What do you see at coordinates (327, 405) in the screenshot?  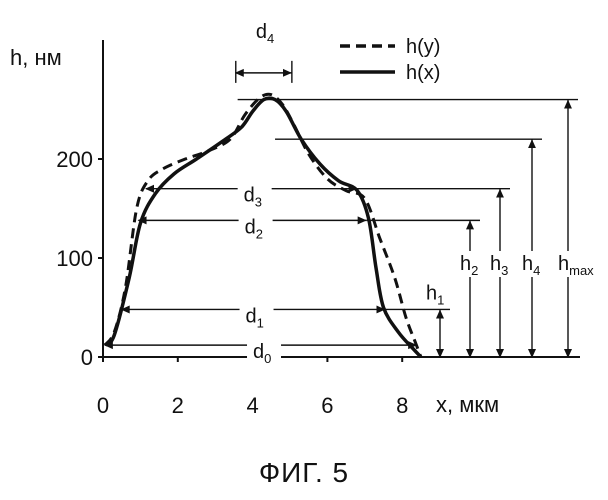 I see `x-tick-label: 6` at bounding box center [327, 405].